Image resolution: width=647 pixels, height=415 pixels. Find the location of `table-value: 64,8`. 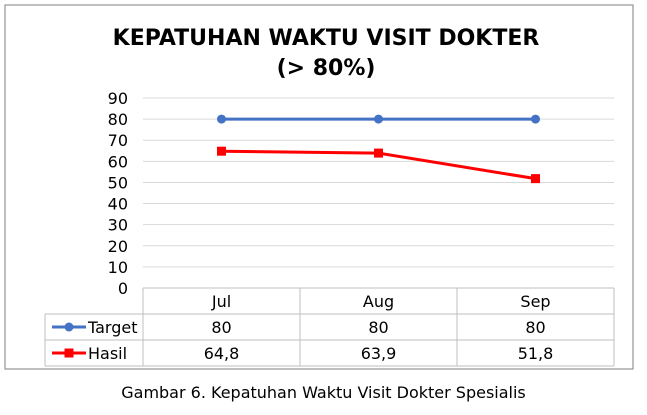

table-value: 64,8 is located at coordinates (222, 353).